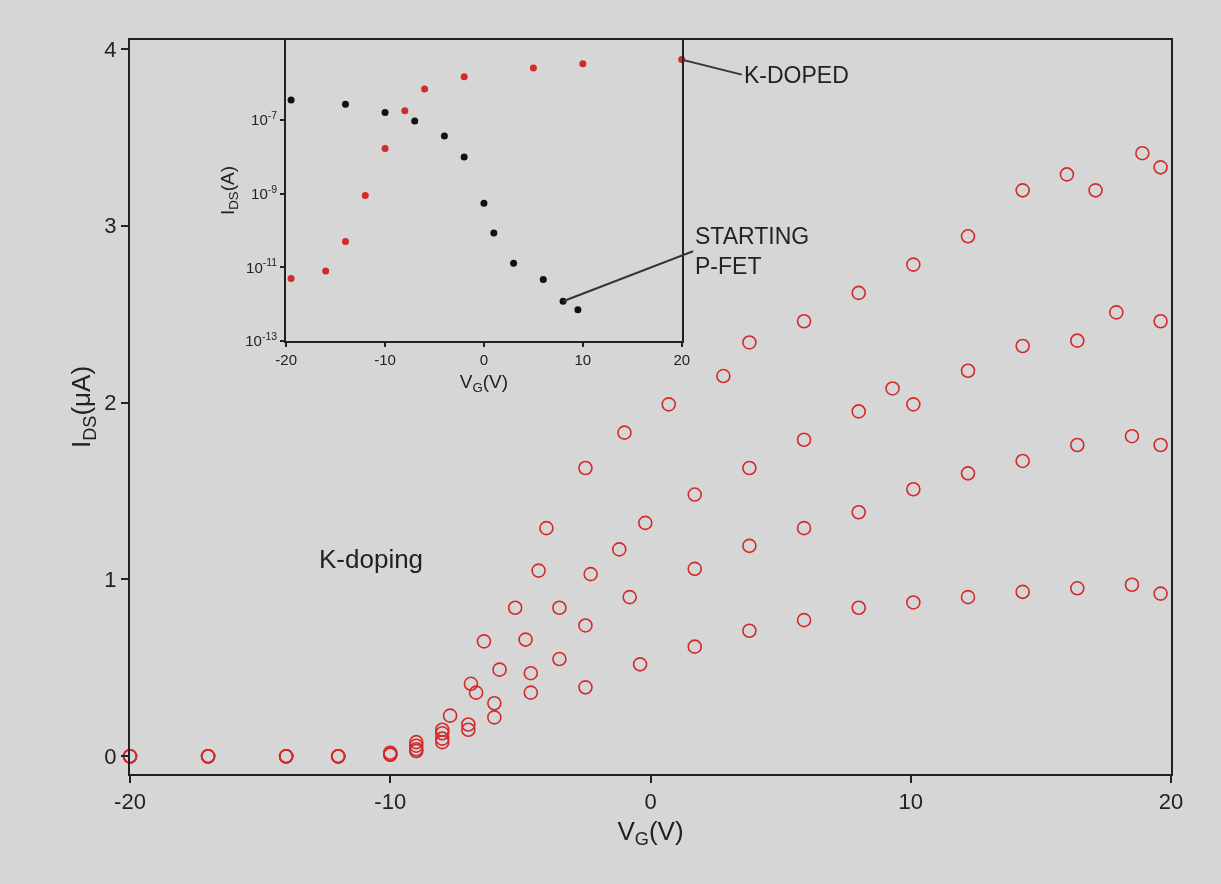 Image resolution: width=1221 pixels, height=884 pixels. Describe the element at coordinates (261, 339) in the screenshot. I see `y-tick-label: 10$^{-13}$` at that location.